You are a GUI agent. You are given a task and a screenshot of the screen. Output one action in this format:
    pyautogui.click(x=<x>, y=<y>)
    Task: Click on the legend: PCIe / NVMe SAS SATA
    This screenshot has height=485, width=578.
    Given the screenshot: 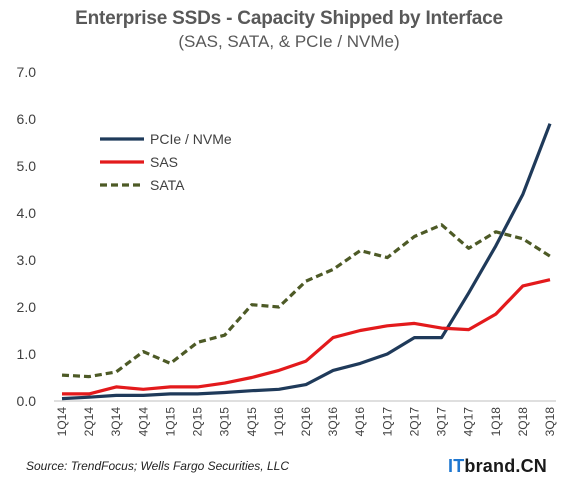 What is the action you would take?
    pyautogui.click(x=166, y=162)
    